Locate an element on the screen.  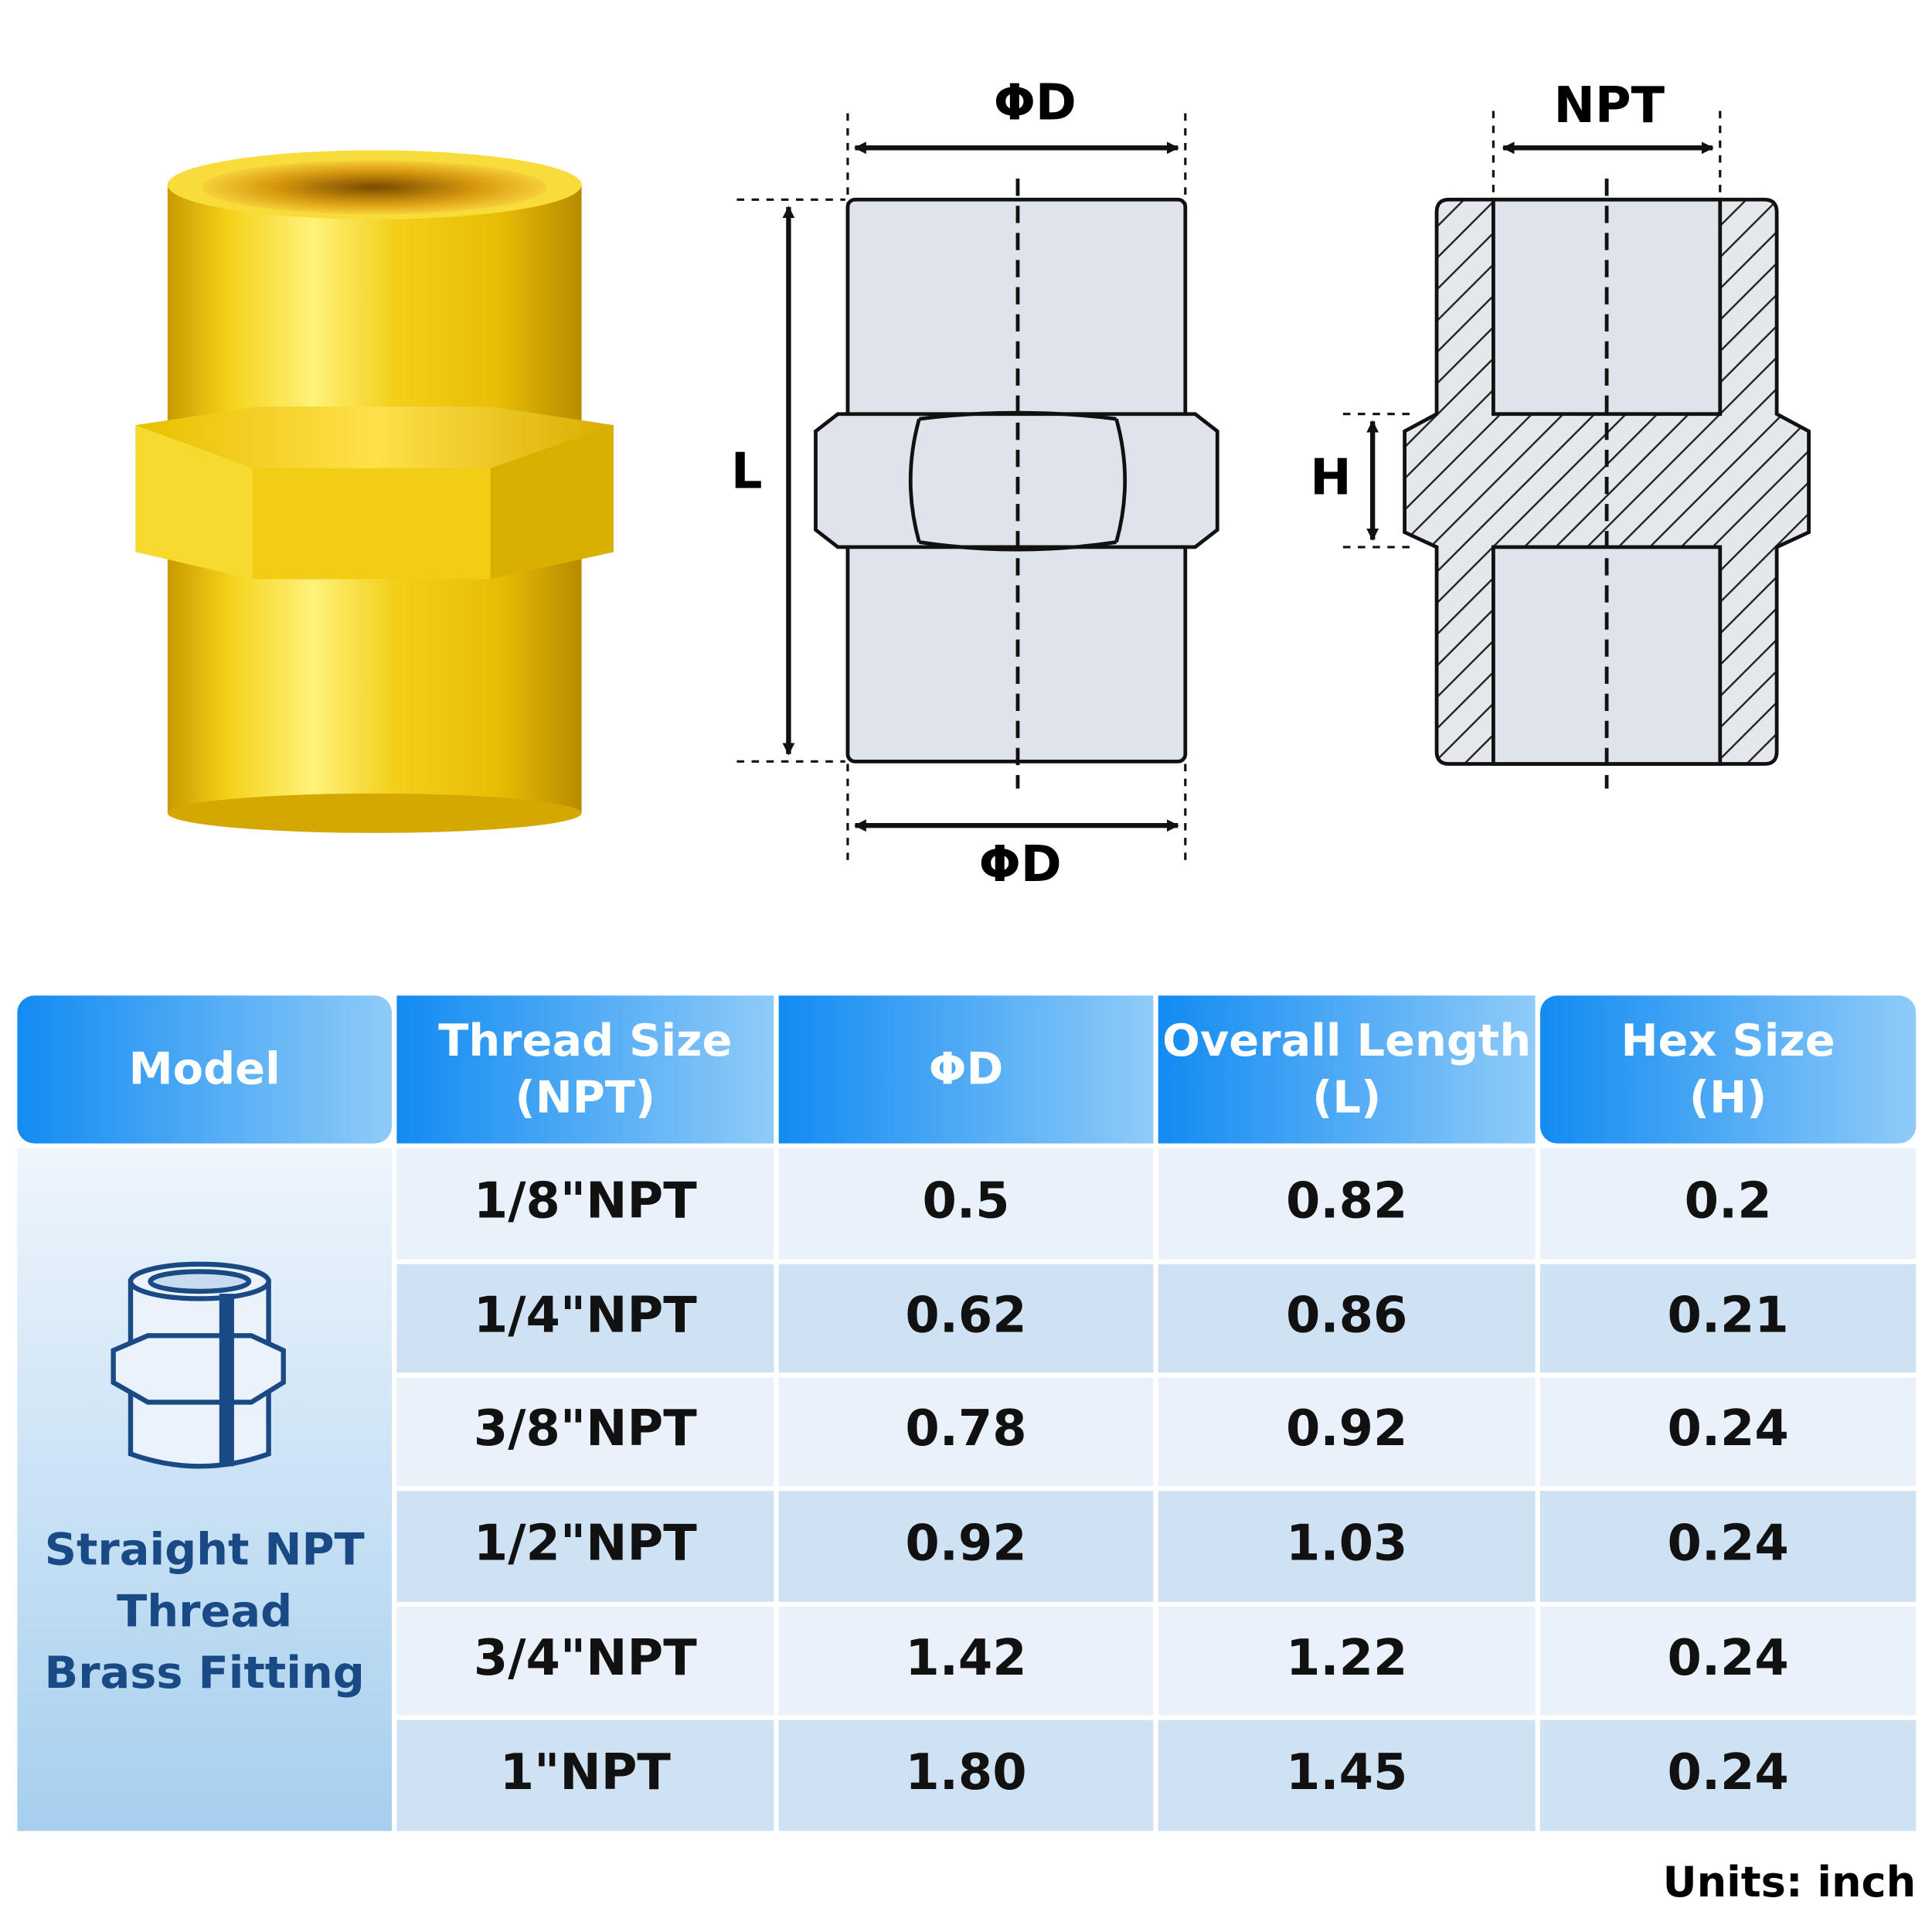
dimension-label: L is located at coordinates (747, 471).